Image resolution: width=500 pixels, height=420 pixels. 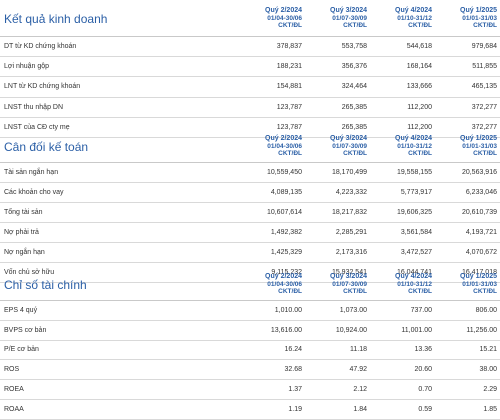 I want to click on section-title: Kết quả kinh doanh, so click(x=56, y=19).